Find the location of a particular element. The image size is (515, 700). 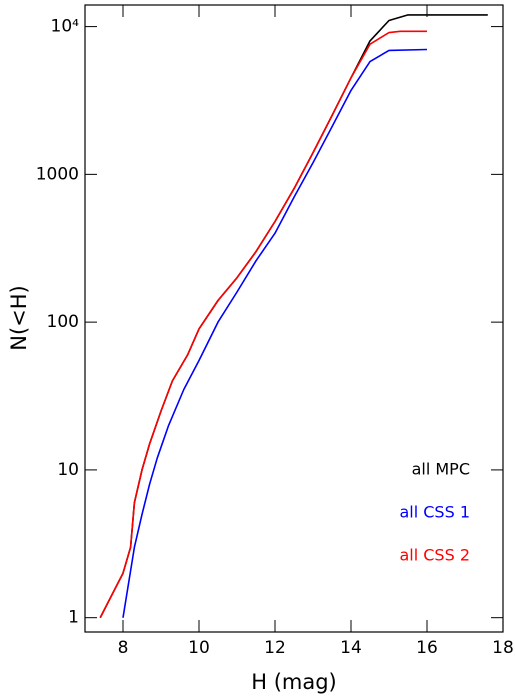

x-tick-label: 10 is located at coordinates (199, 648).